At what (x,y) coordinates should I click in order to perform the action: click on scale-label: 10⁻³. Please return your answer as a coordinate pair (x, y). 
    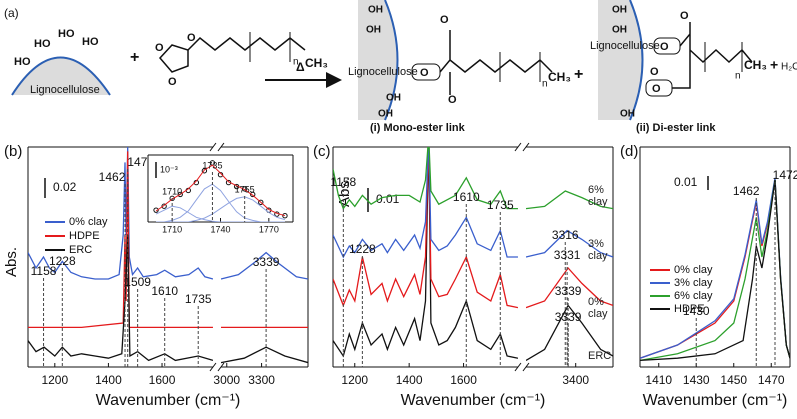
    Looking at the image, I should click on (169, 169).